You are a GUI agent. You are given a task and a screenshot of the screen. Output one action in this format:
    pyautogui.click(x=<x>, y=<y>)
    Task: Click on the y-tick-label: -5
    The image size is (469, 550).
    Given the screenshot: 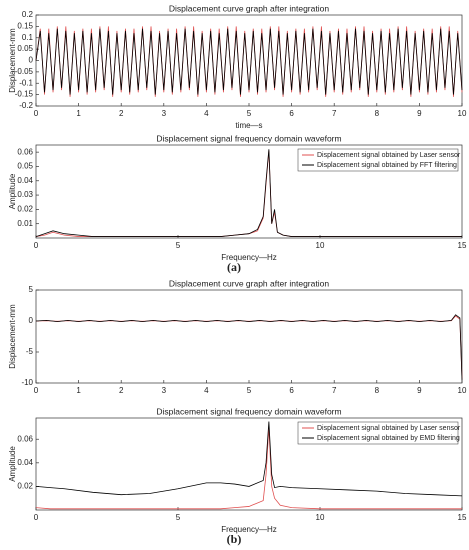 What is the action you would take?
    pyautogui.click(x=30, y=351)
    